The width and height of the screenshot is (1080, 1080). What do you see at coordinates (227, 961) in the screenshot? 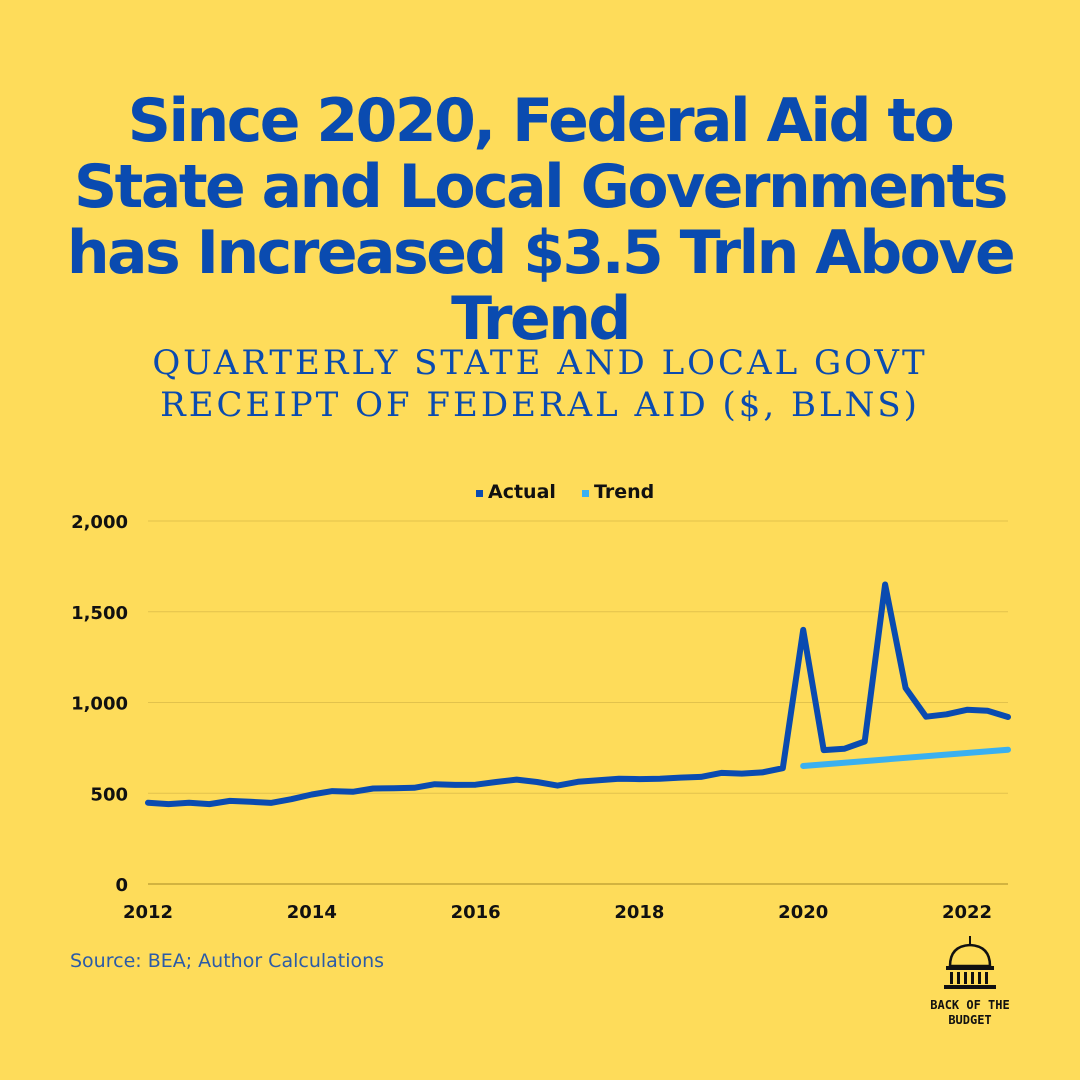
I see `source-note: Source: BEA; Author Calculations` at bounding box center [227, 961].